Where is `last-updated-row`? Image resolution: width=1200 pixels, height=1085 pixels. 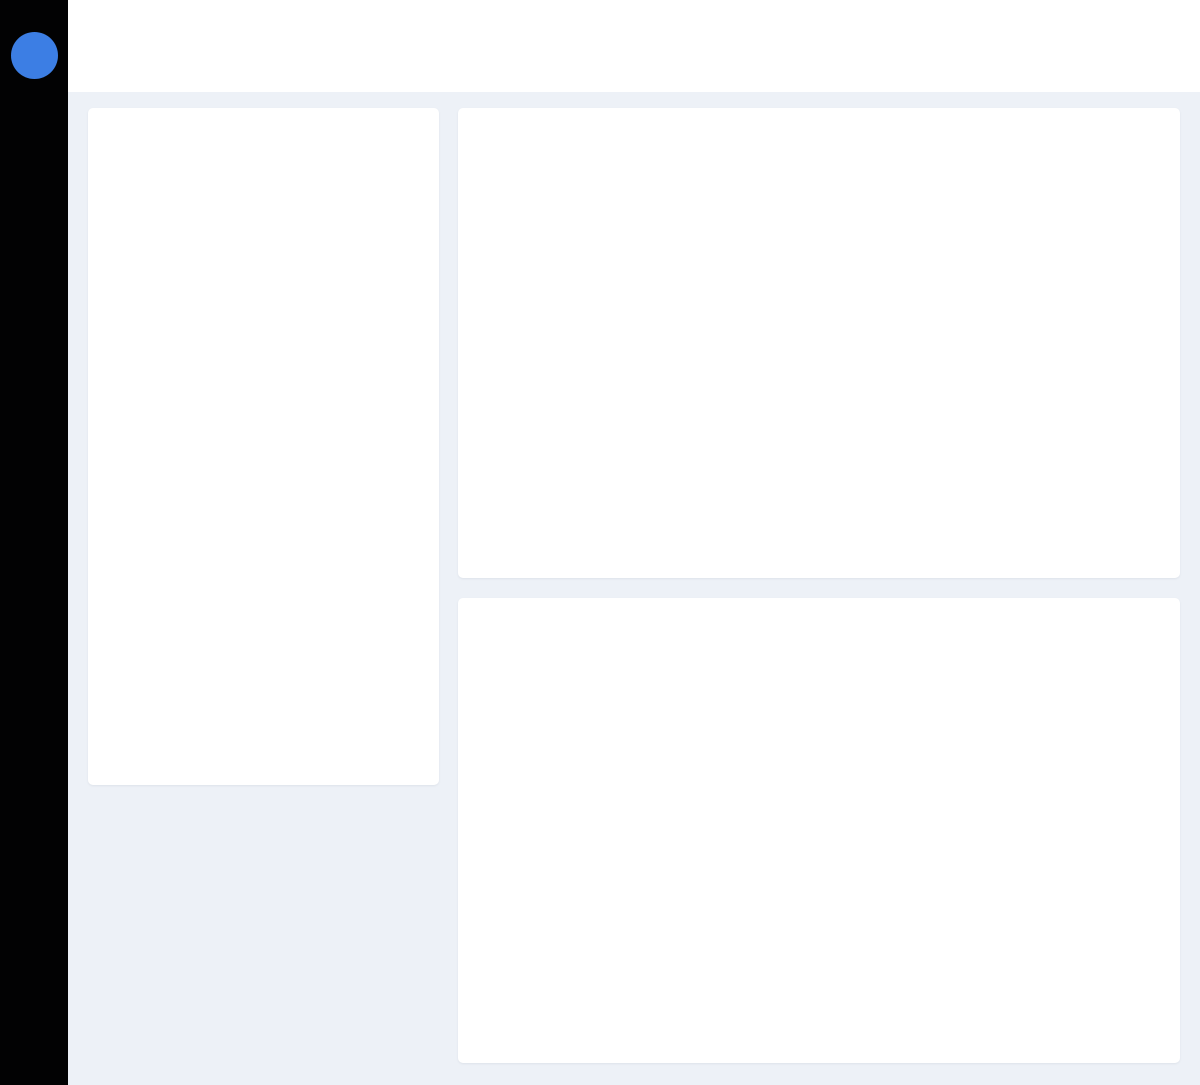 last-updated-row is located at coordinates (644, 28).